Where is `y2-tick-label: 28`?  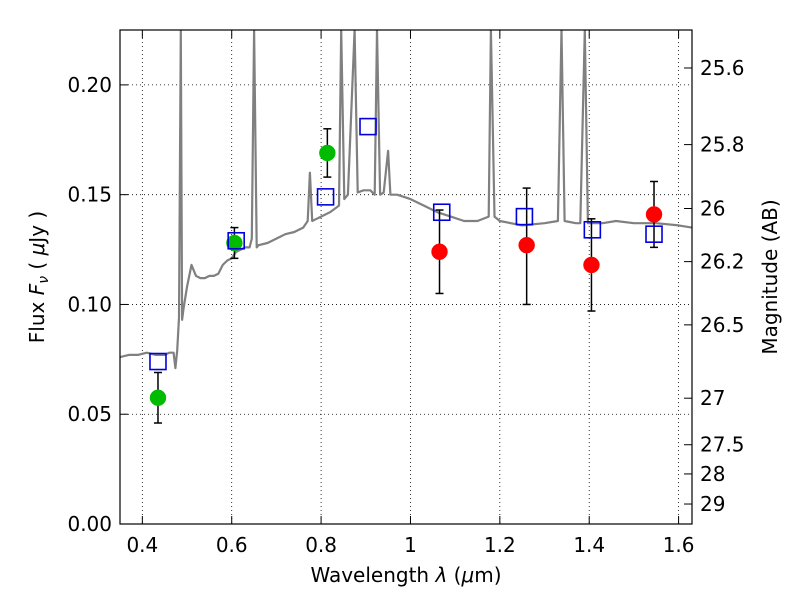
y2-tick-label: 28 is located at coordinates (712, 474).